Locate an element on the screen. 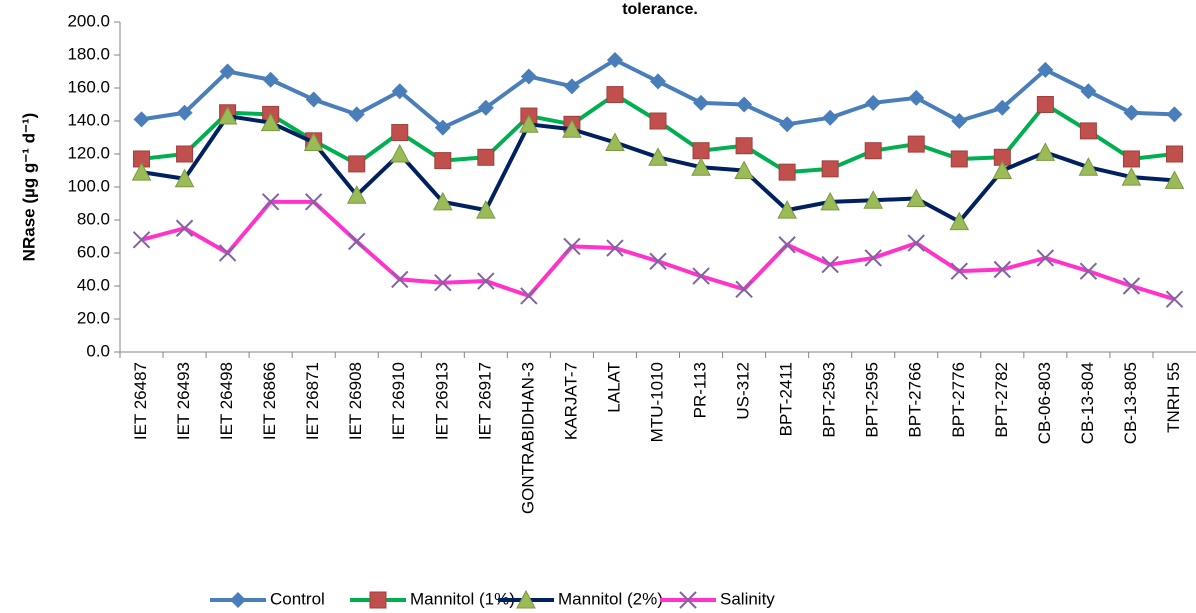  x-tick-label: TNRH 55 is located at coordinates (1173, 397).